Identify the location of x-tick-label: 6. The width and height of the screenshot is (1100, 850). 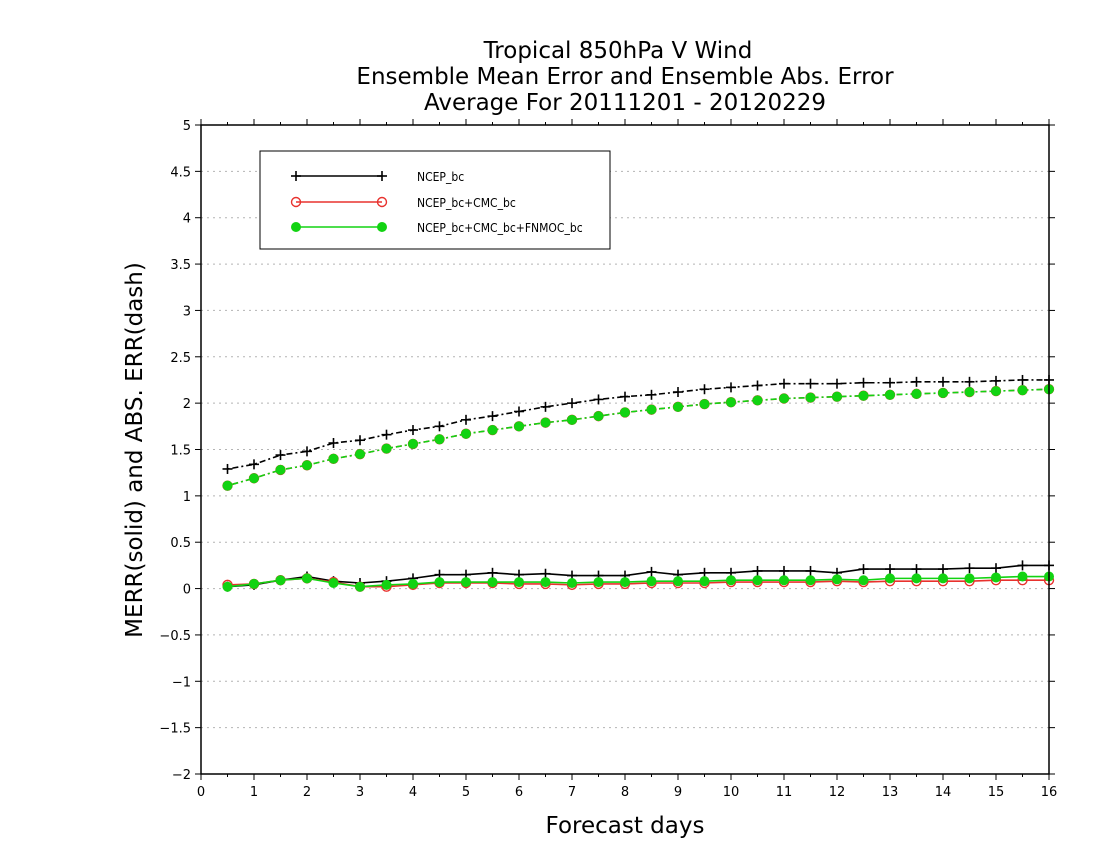
(519, 792).